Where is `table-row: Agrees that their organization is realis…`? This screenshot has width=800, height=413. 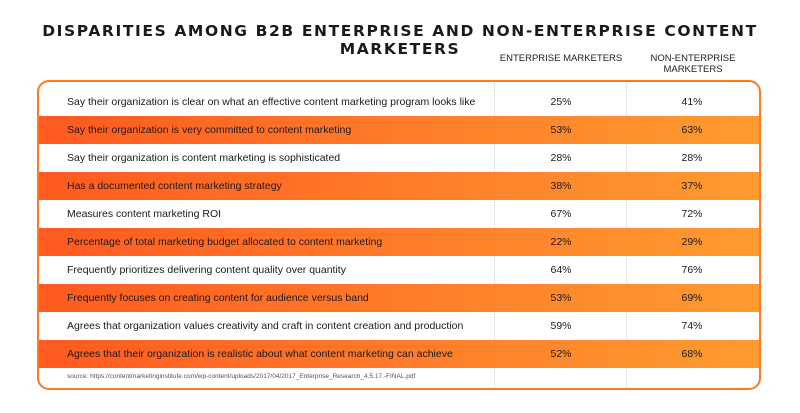 table-row: Agrees that their organization is realis… is located at coordinates (399, 354).